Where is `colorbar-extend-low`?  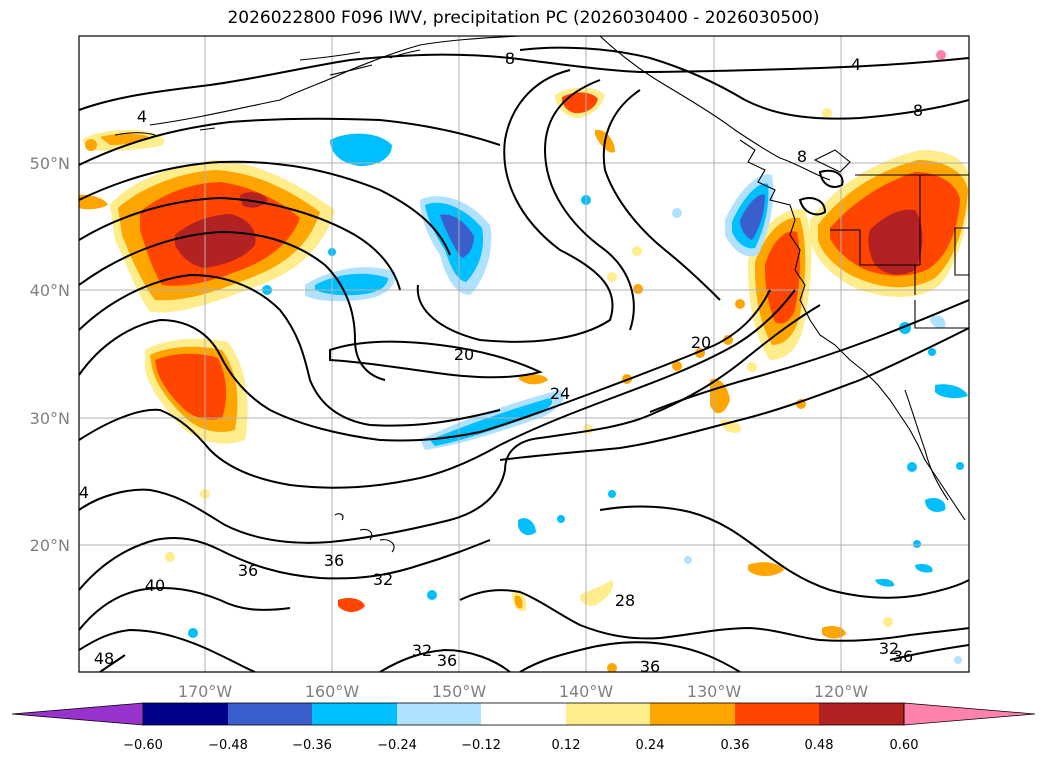
colorbar-extend-low is located at coordinates (77, 714).